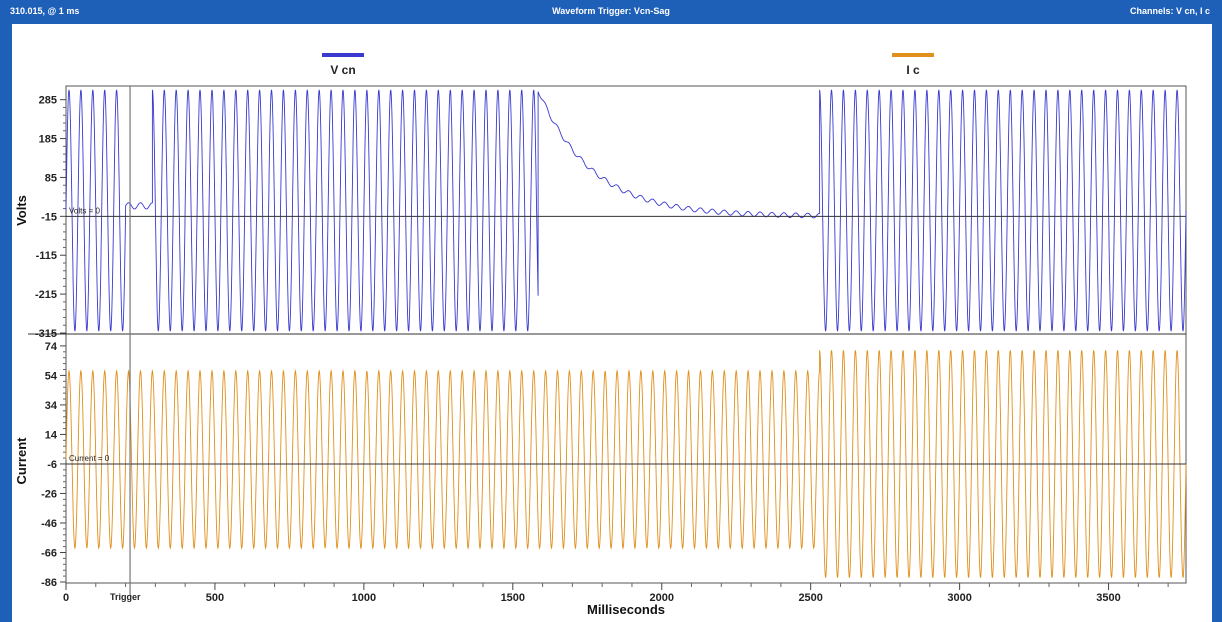 Image resolution: width=1222 pixels, height=622 pixels. What do you see at coordinates (52, 465) in the screenshot?
I see `current-y-tick-label: -6` at bounding box center [52, 465].